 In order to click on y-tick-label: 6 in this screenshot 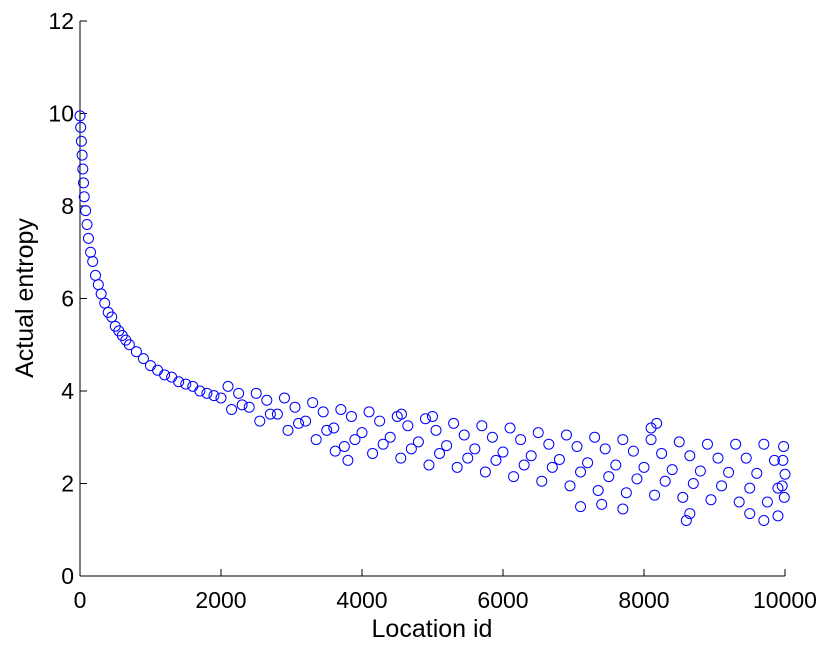, I will do `click(67, 299)`.